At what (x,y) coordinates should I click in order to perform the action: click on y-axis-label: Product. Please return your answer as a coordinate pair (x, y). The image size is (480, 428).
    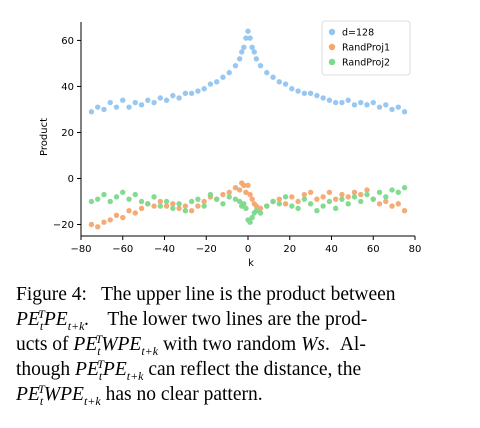
    Looking at the image, I should click on (44, 137).